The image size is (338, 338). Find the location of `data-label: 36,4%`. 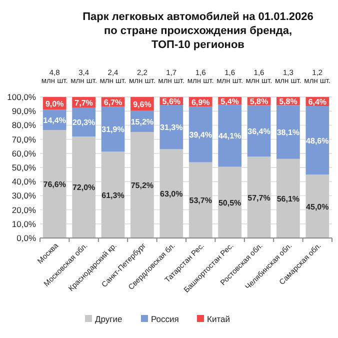

data-label: 36,4% is located at coordinates (259, 131).